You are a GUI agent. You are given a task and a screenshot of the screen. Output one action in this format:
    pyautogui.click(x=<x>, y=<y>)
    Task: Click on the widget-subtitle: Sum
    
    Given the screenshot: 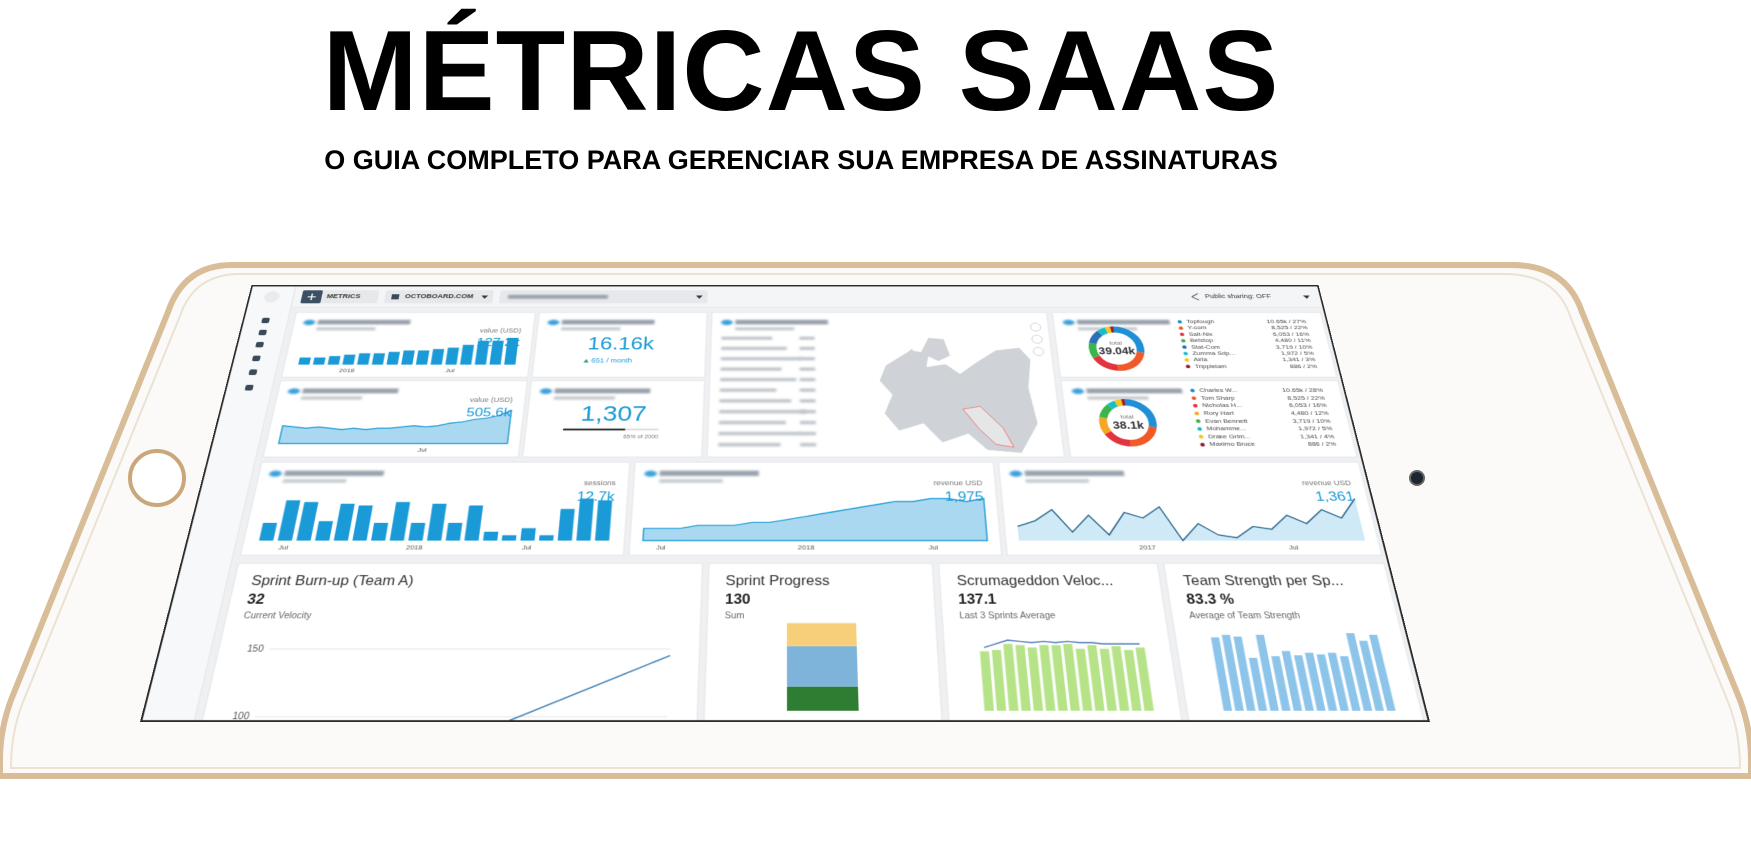 What is the action you would take?
    pyautogui.click(x=735, y=615)
    